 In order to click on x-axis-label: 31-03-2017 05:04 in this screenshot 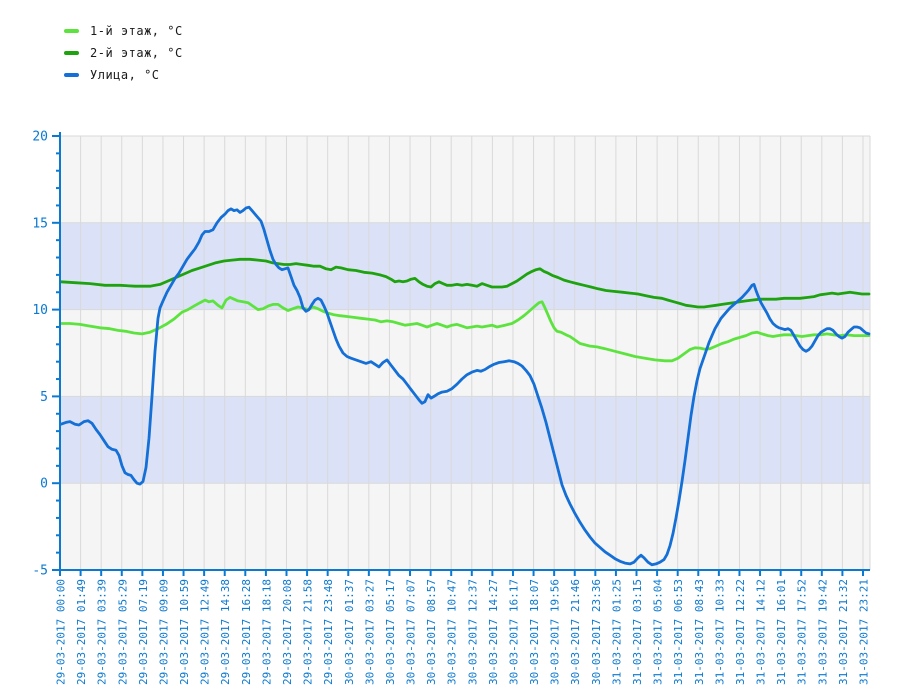, I will do `click(658, 632)`.